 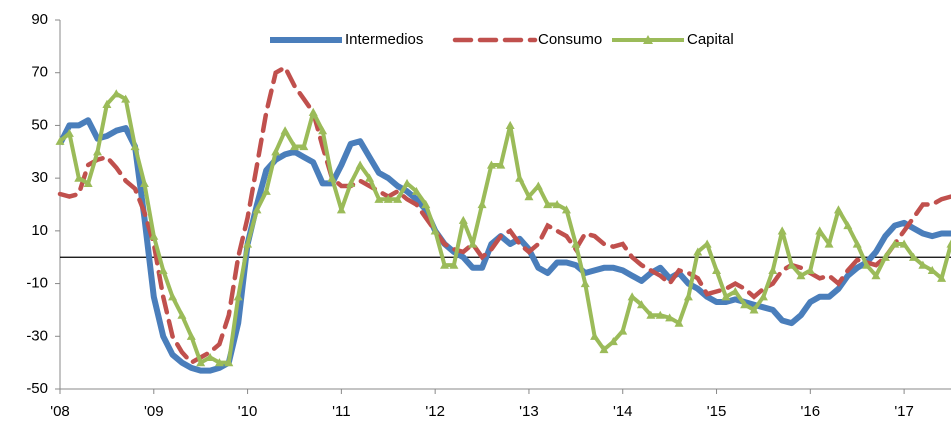 What do you see at coordinates (60, 411) in the screenshot?
I see `x-tick-label: '08` at bounding box center [60, 411].